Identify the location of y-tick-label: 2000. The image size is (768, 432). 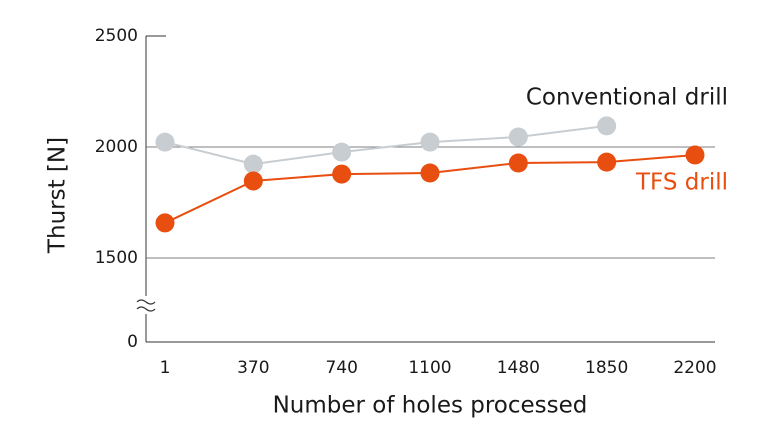
(116, 147).